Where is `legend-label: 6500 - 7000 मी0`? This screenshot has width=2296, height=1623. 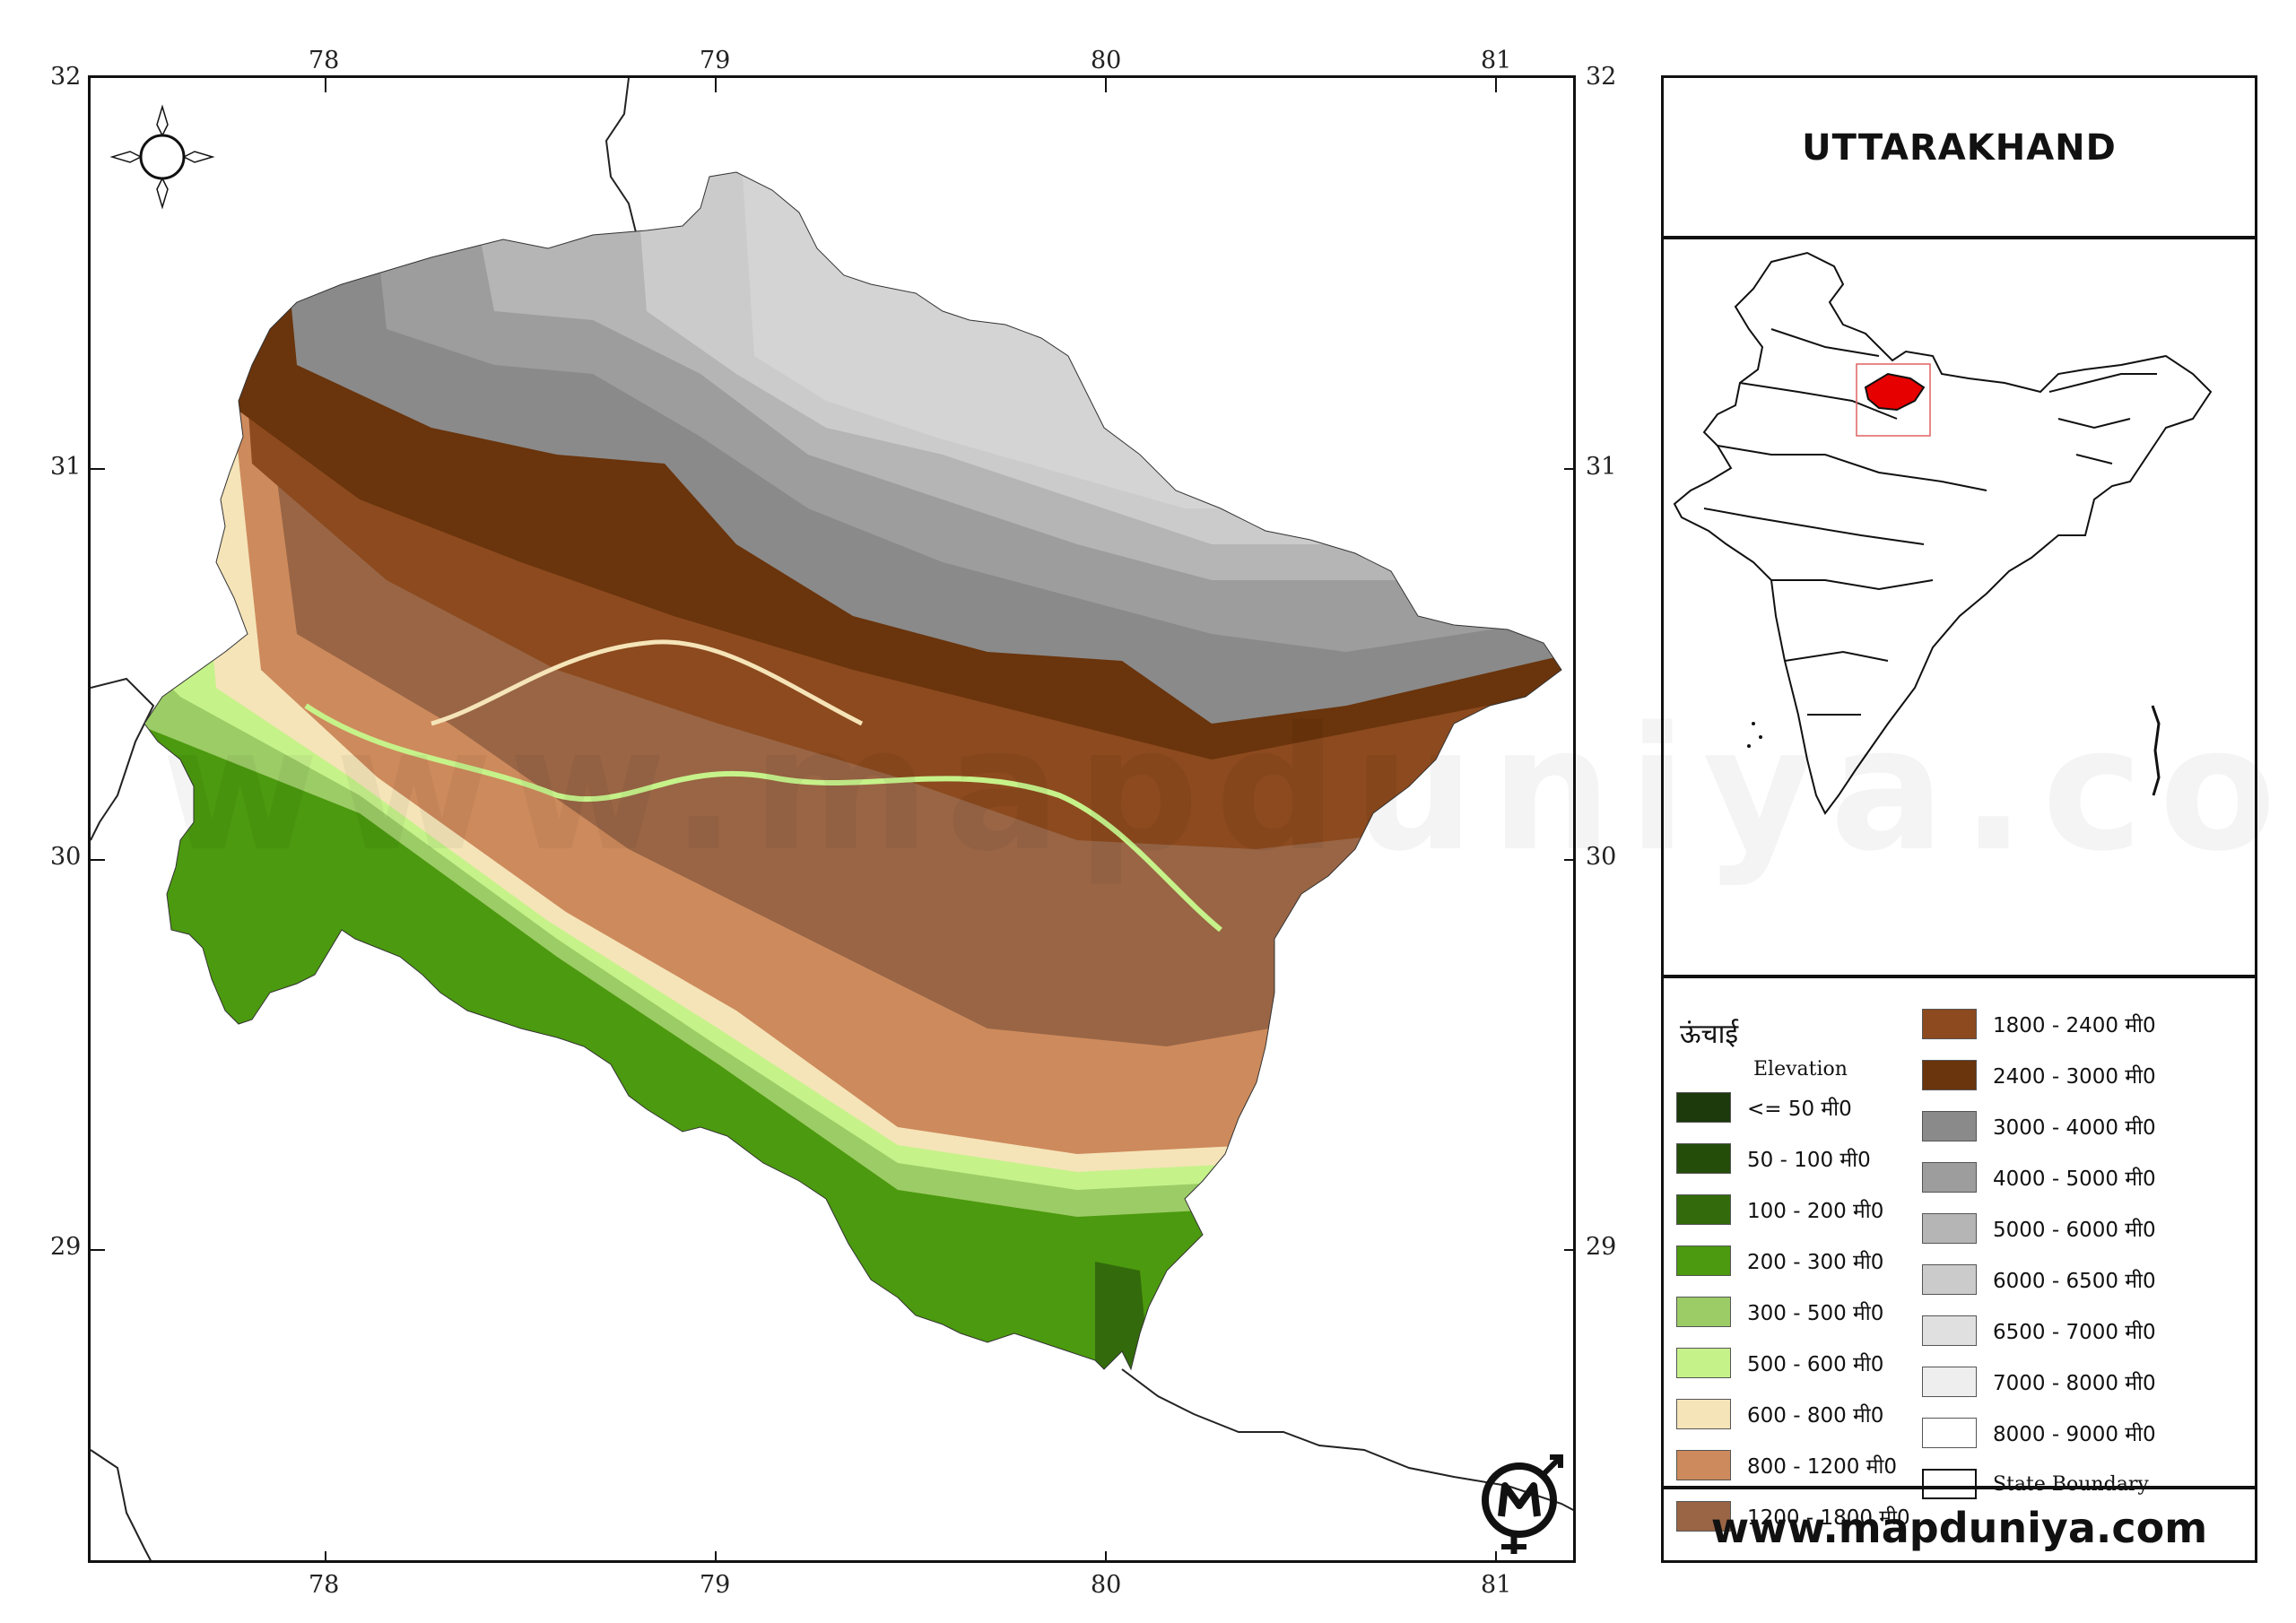 legend-label: 6500 - 7000 मी0 is located at coordinates (2074, 1332).